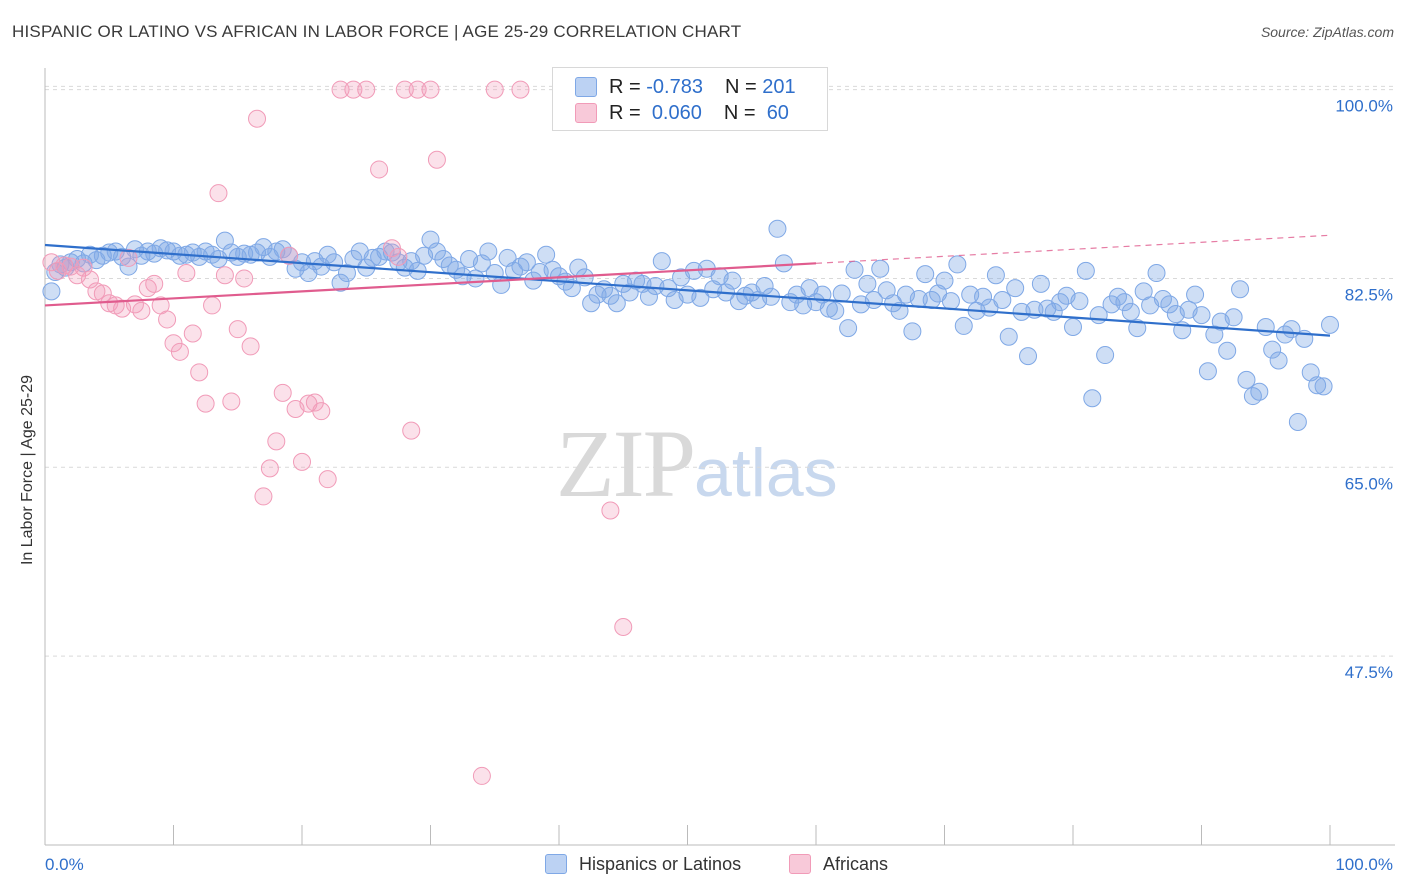 The height and width of the screenshot is (892, 1406). I want to click on african-trend-extension, so click(1073, 249).